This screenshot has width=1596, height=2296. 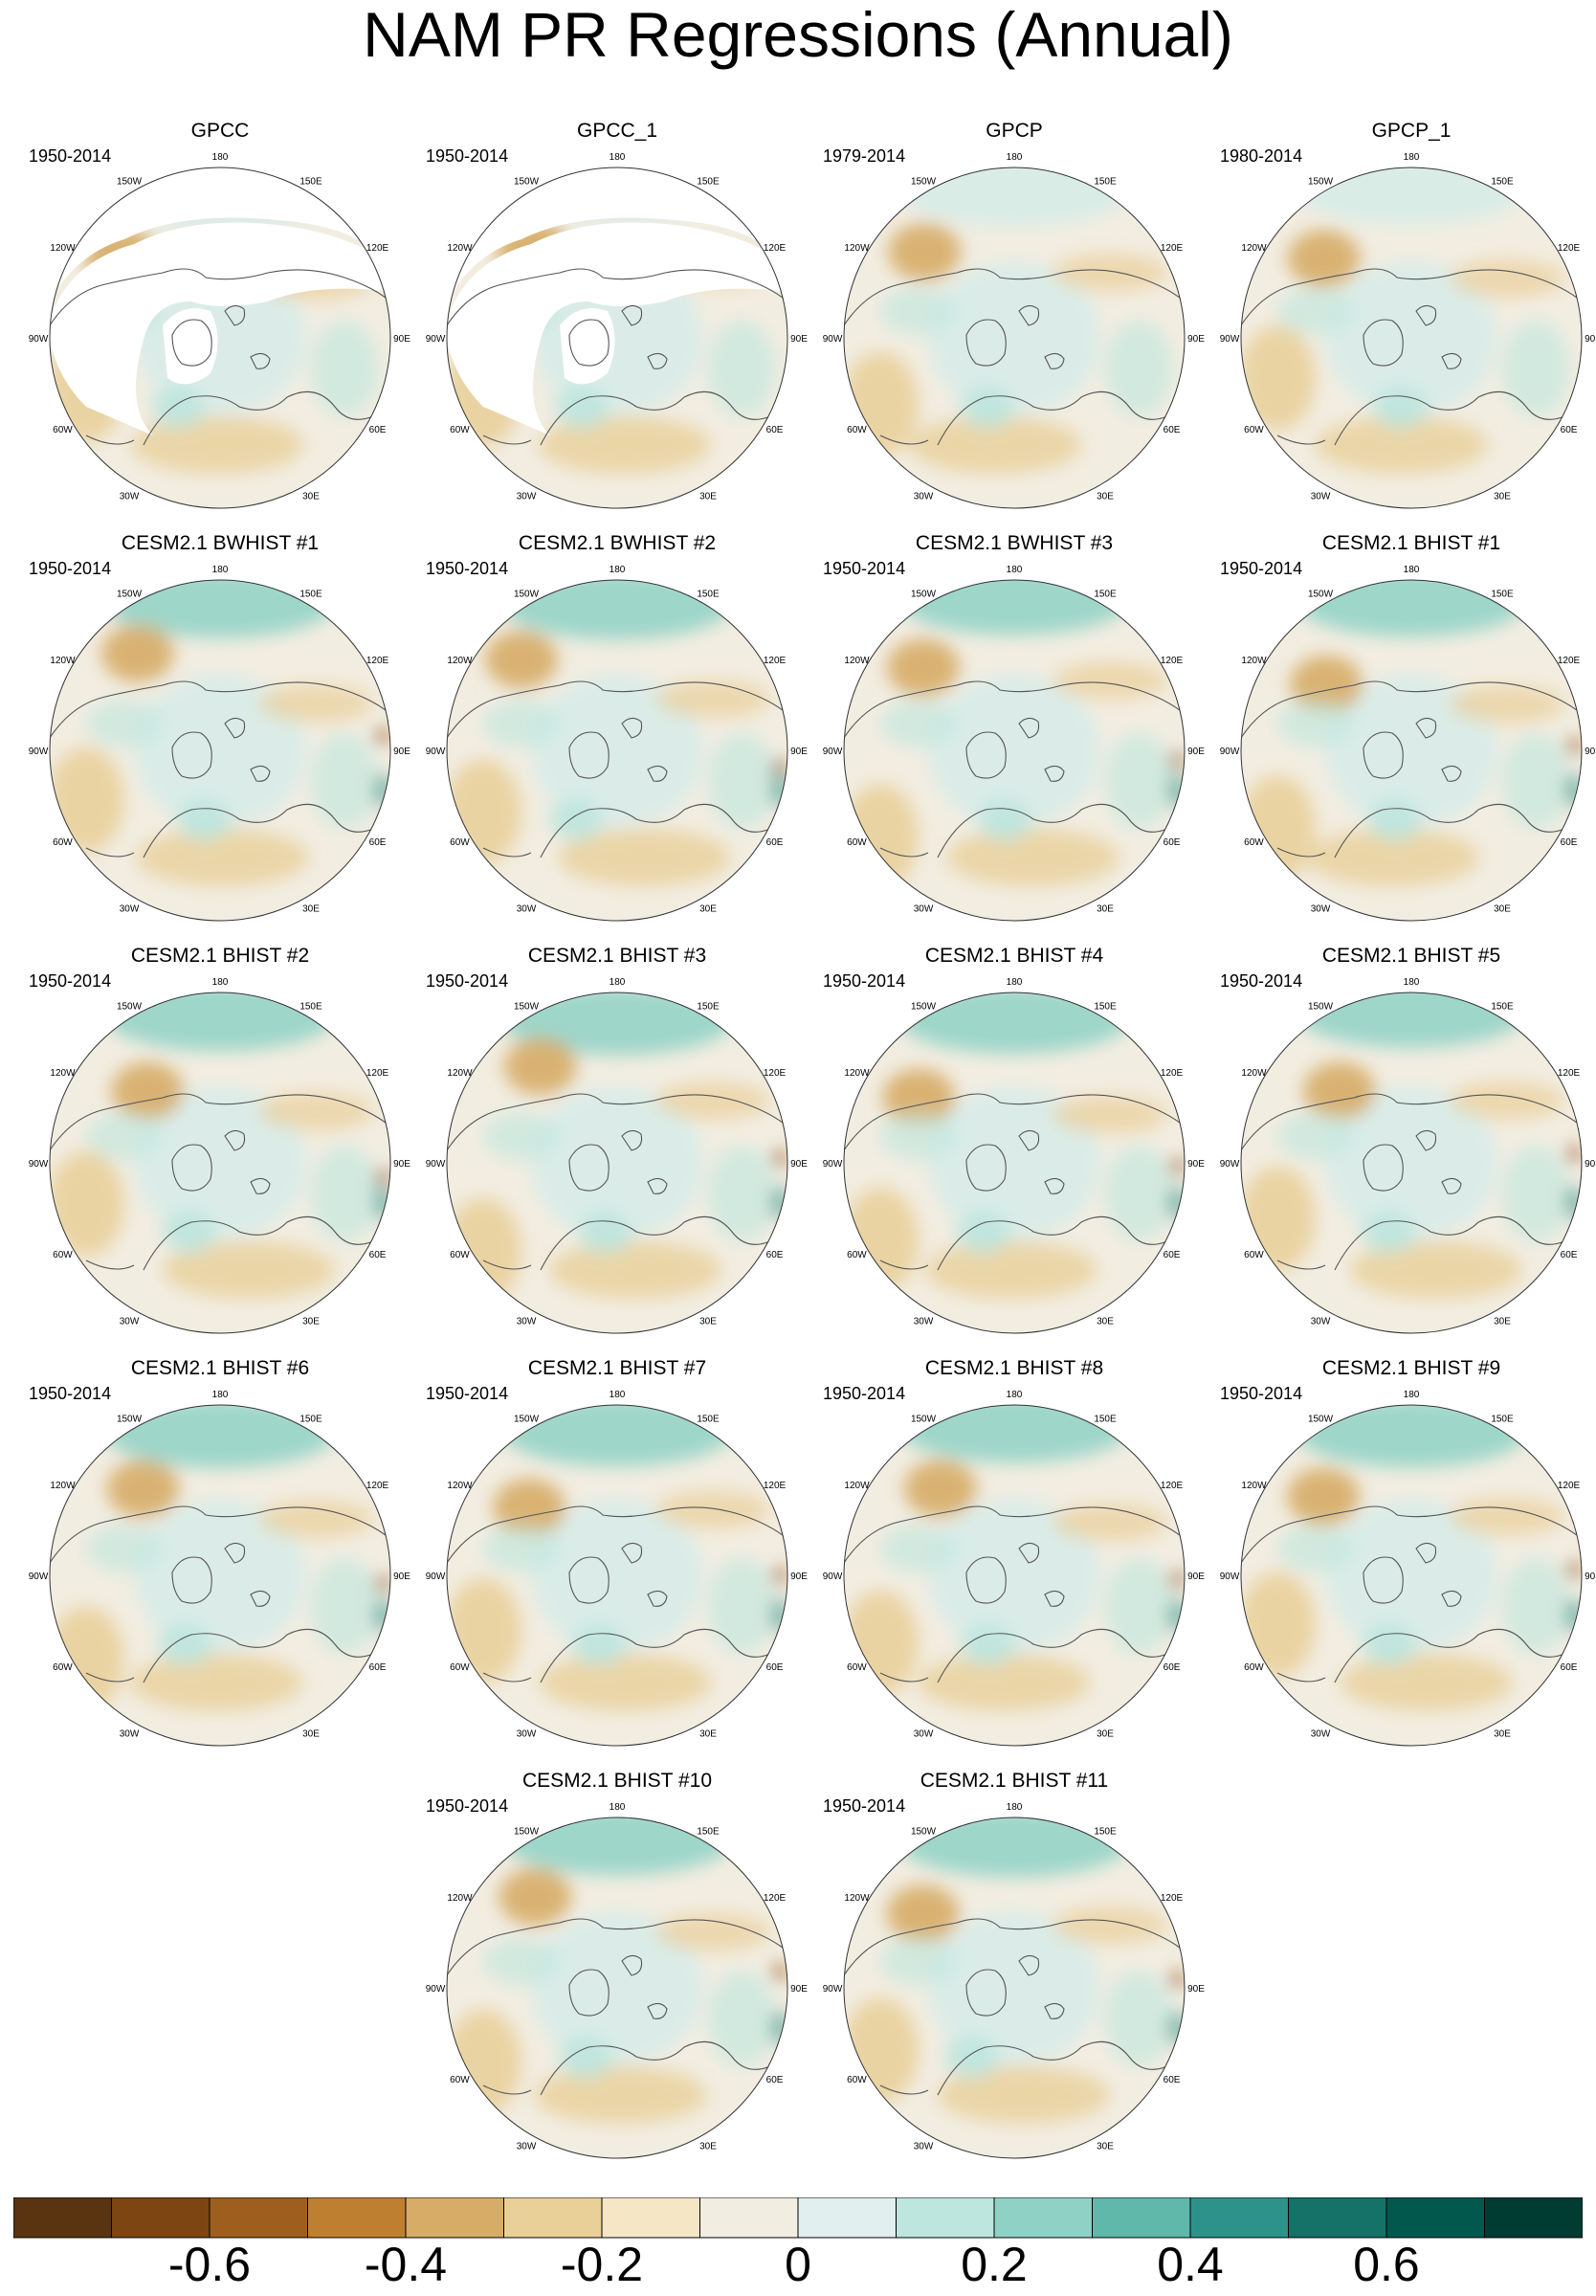 What do you see at coordinates (1014, 956) in the screenshot?
I see `panel-title: CESM2.1 BHIST #4` at bounding box center [1014, 956].